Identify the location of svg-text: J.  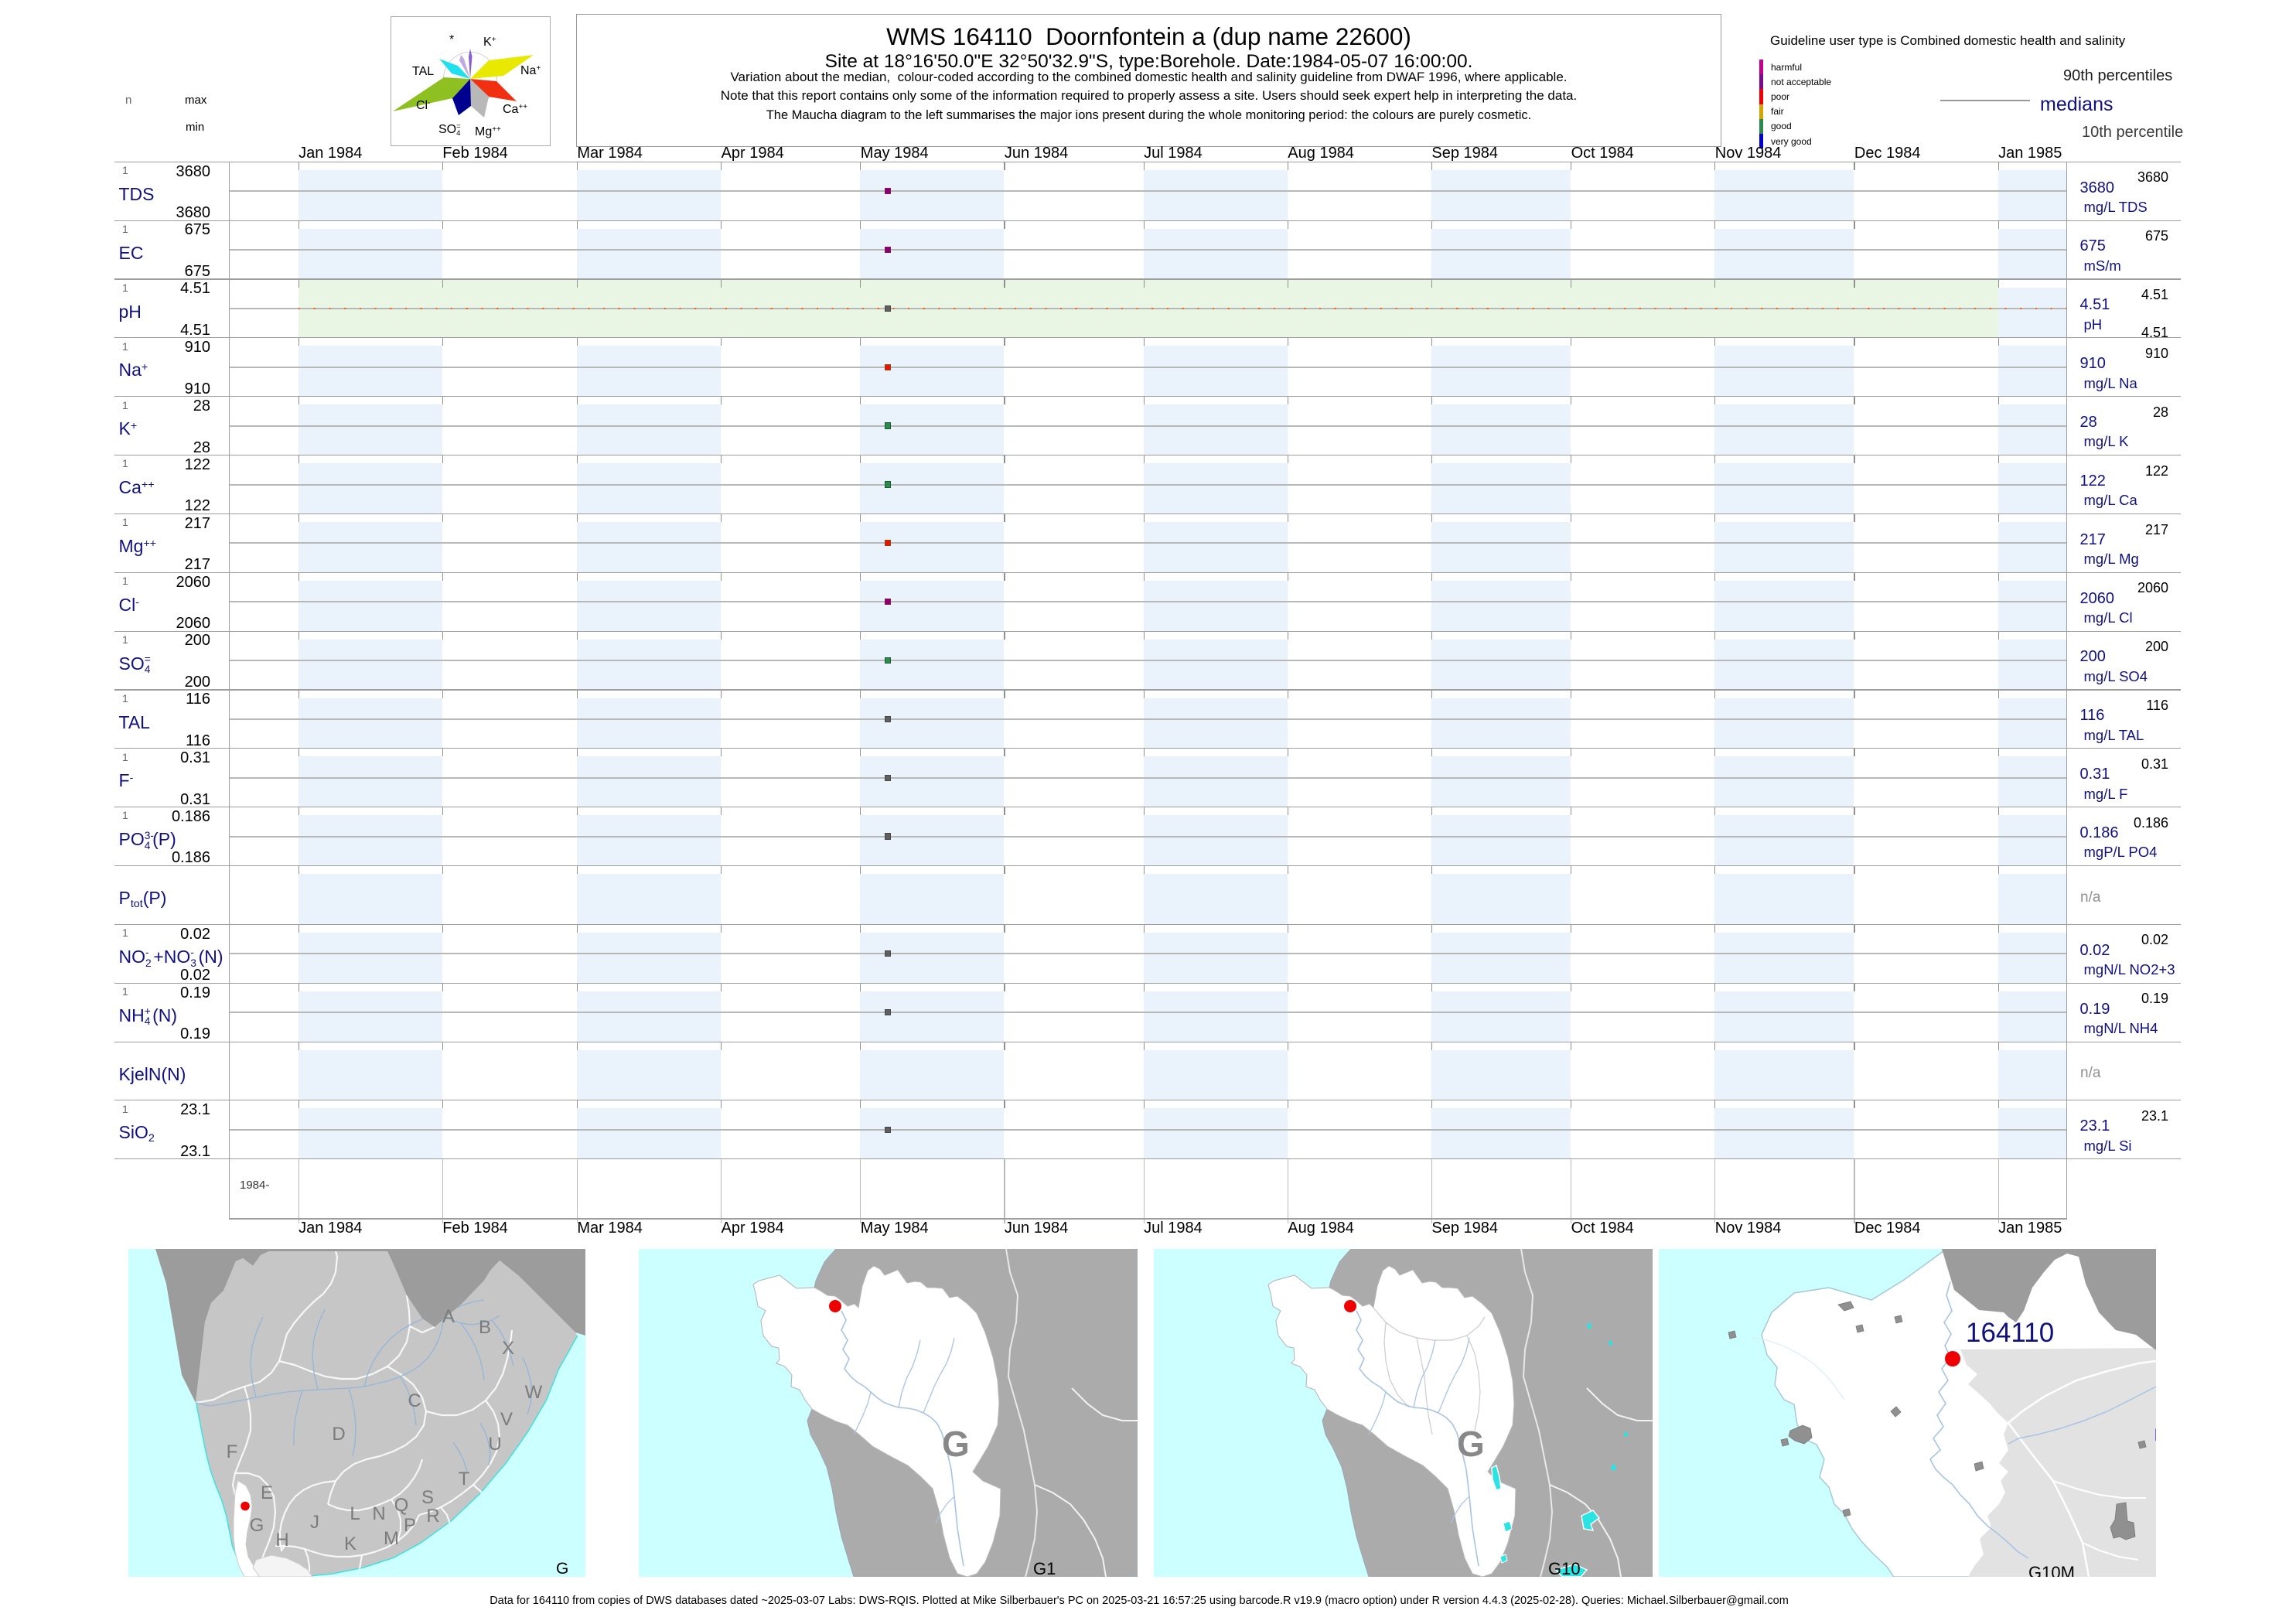
(314, 1522).